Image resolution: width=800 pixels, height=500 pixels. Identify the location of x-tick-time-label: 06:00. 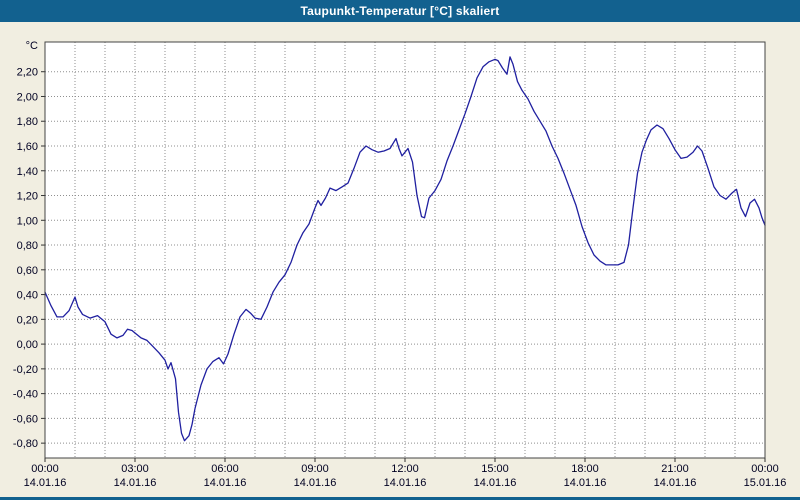
(225, 469).